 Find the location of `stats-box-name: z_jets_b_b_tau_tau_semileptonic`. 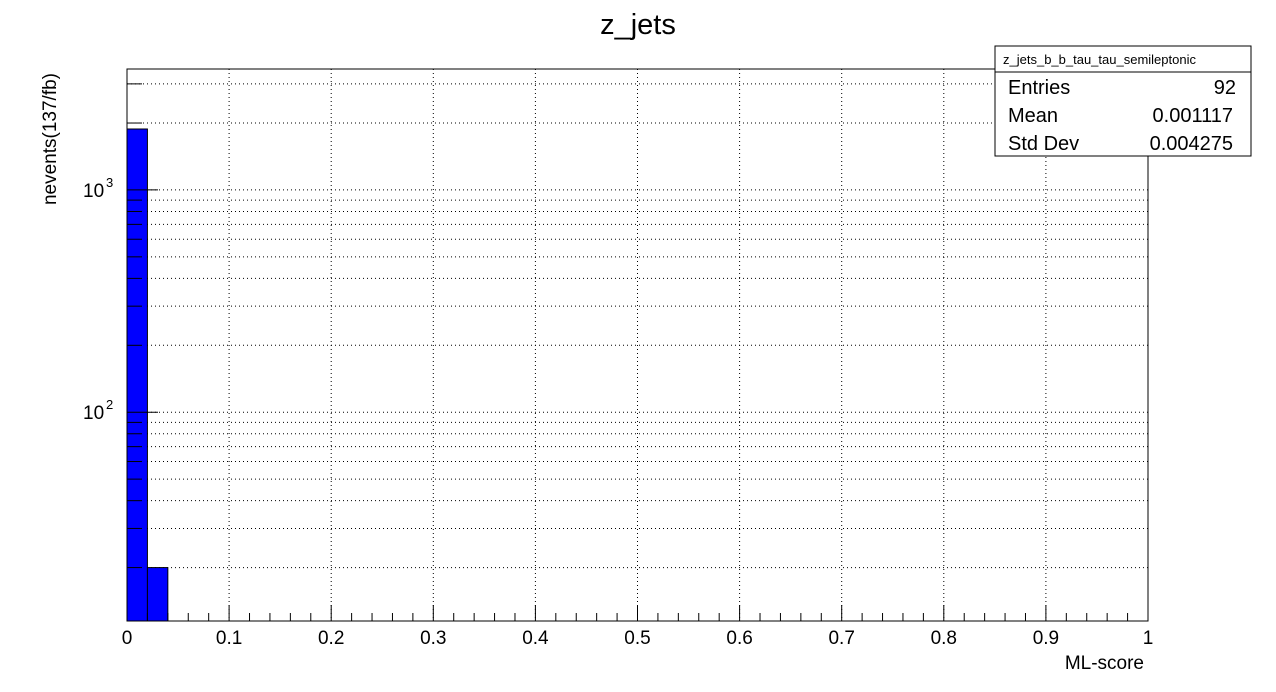

stats-box-name: z_jets_b_b_tau_tau_semileptonic is located at coordinates (1099, 59).